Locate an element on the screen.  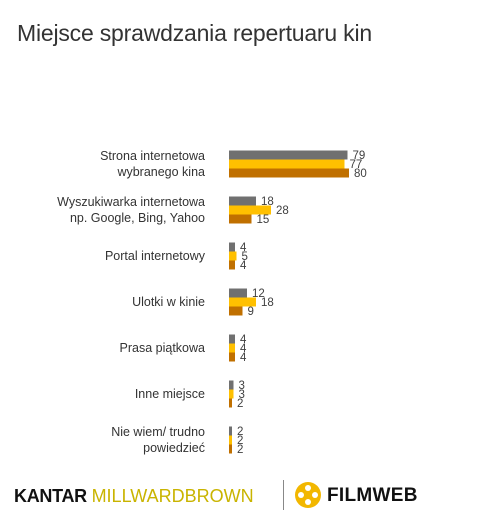
bar-value-label: 15 is located at coordinates (263, 220).